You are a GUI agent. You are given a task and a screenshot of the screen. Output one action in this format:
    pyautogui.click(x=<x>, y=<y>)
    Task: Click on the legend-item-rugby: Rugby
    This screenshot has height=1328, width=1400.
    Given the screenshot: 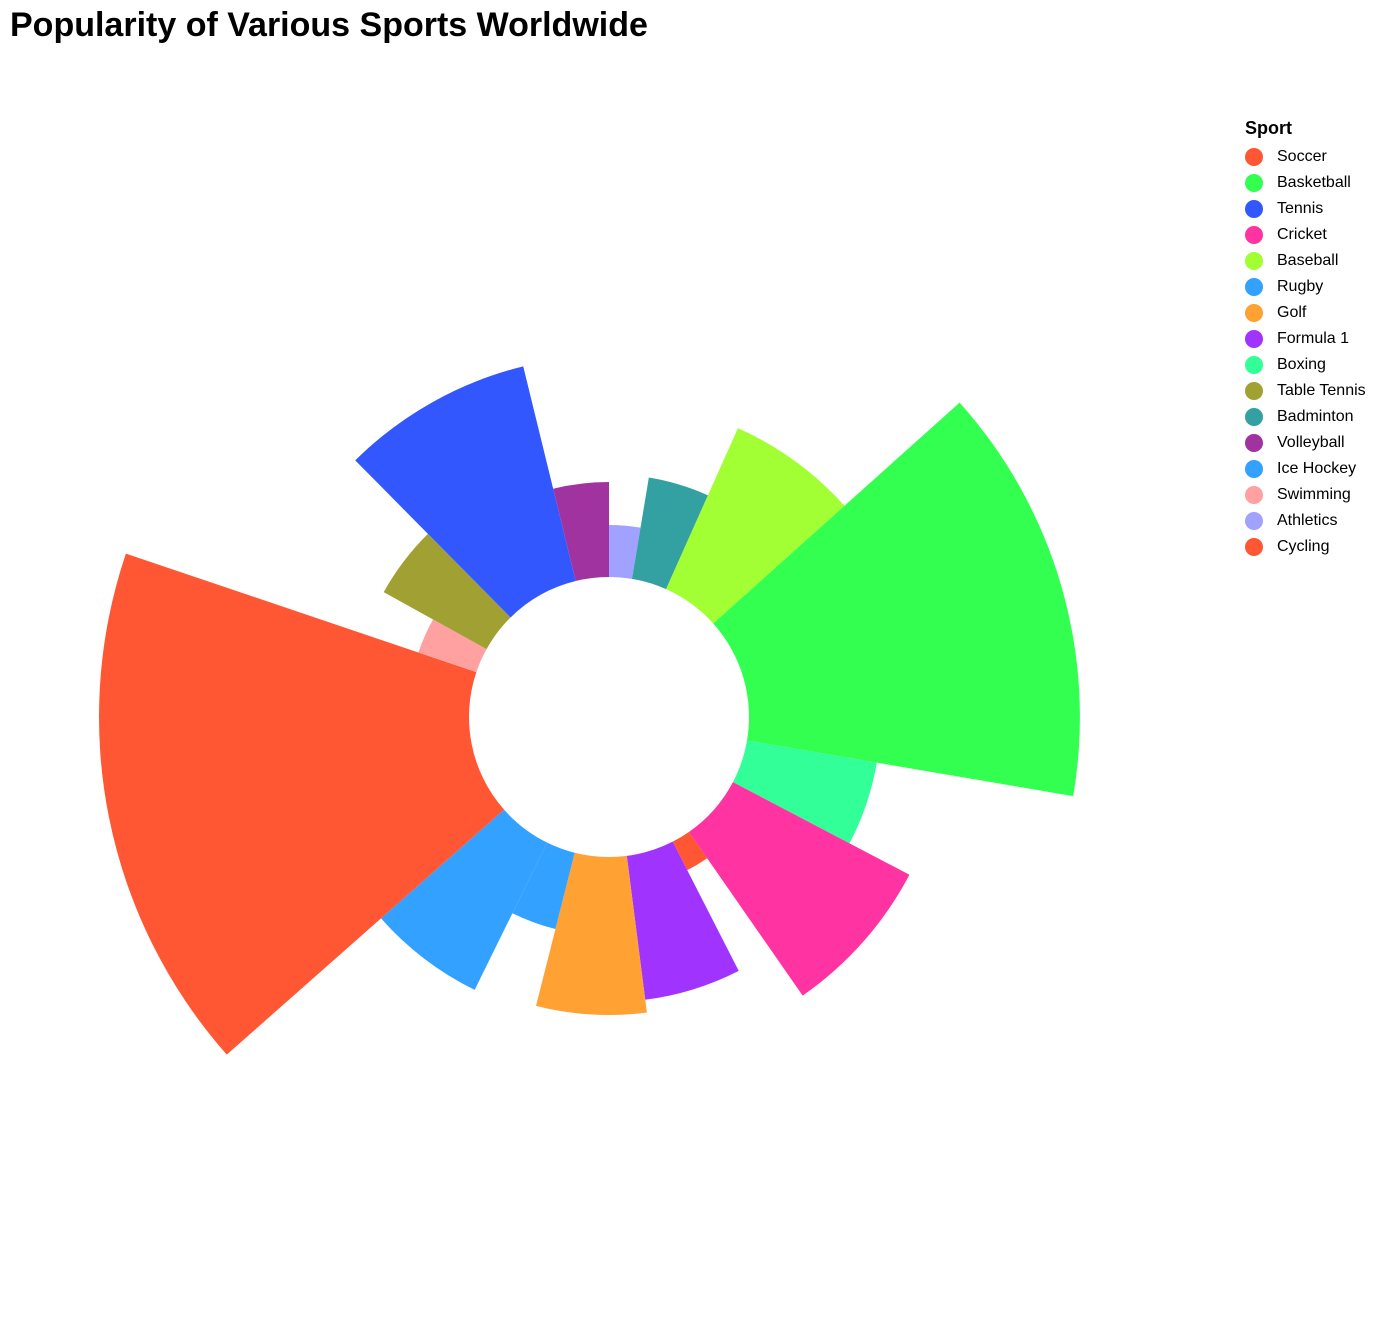 What is the action you would take?
    pyautogui.click(x=1305, y=287)
    